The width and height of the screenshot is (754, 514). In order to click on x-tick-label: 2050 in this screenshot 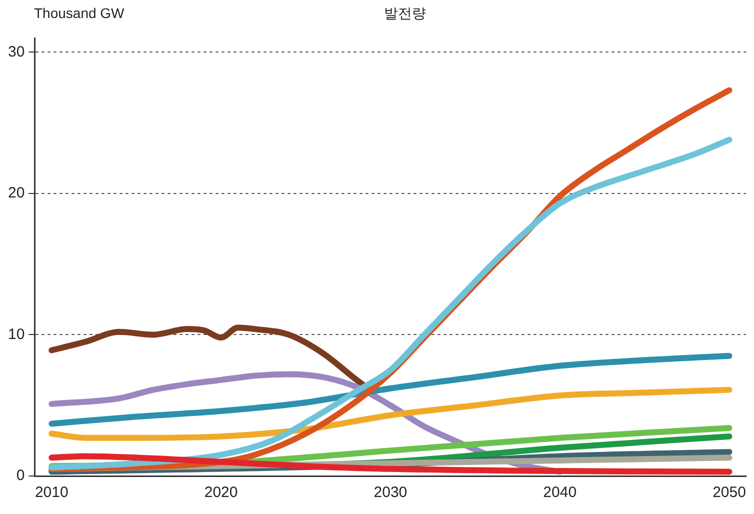, I will do `click(729, 493)`.